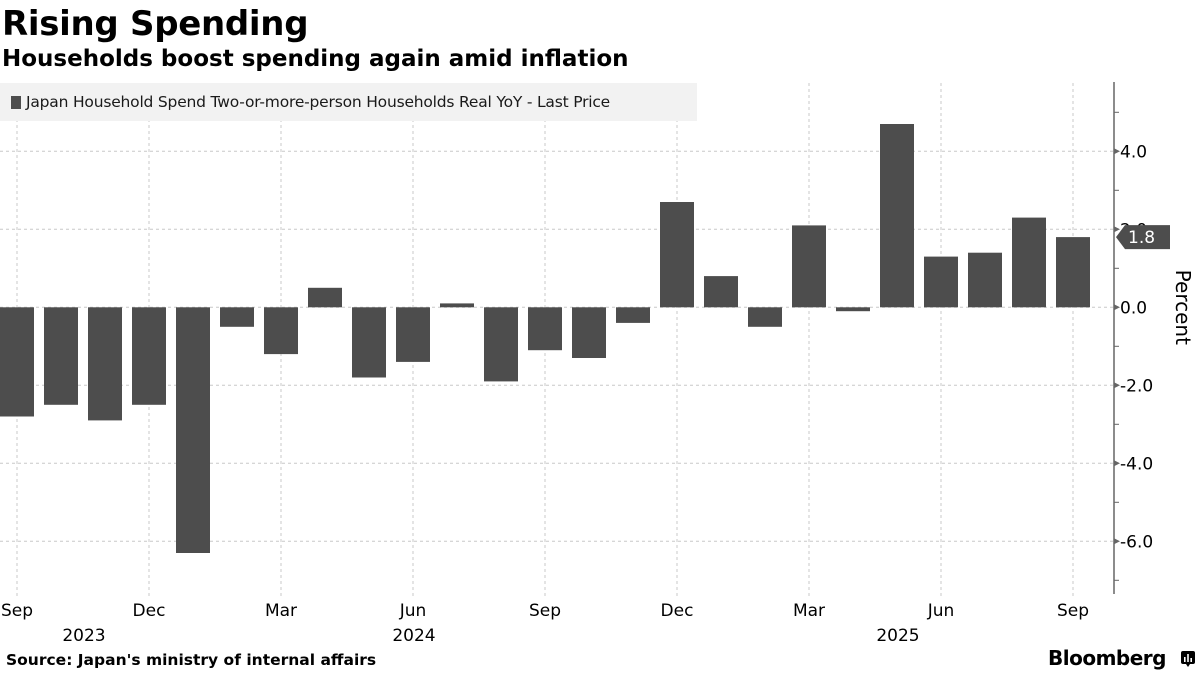 This screenshot has height=675, width=1200. Describe the element at coordinates (16, 102) in the screenshot. I see `legend-swatch` at that location.